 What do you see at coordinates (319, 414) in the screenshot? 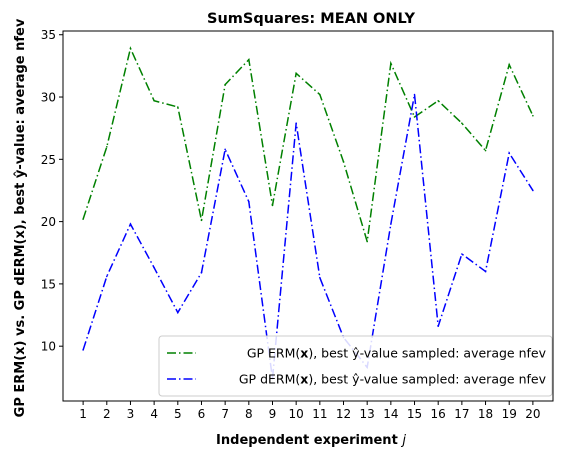
I see `x-tick-label: 11` at bounding box center [319, 414].